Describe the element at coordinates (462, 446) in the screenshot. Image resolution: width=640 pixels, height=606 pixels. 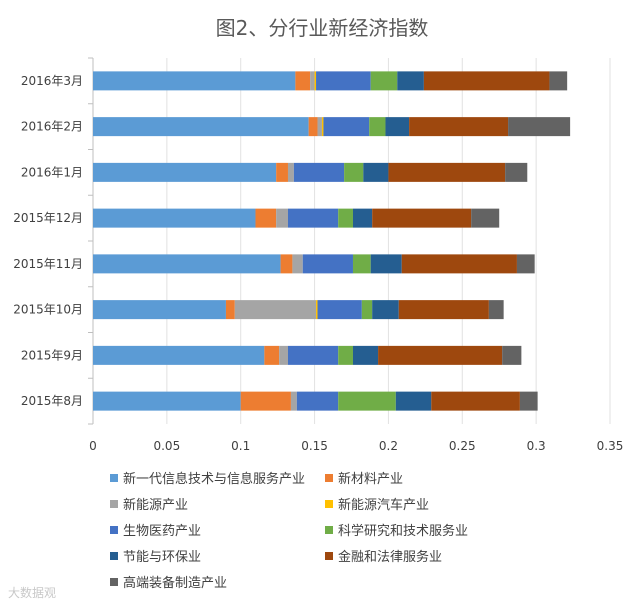
I see `x-tick-label: 0.25` at that location.